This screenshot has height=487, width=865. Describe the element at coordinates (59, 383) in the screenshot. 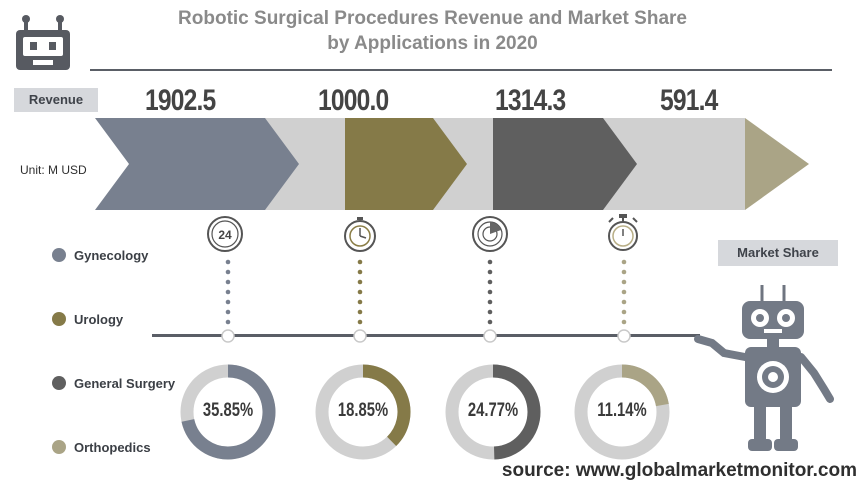

I see `legend-dot-general-surgery` at that location.